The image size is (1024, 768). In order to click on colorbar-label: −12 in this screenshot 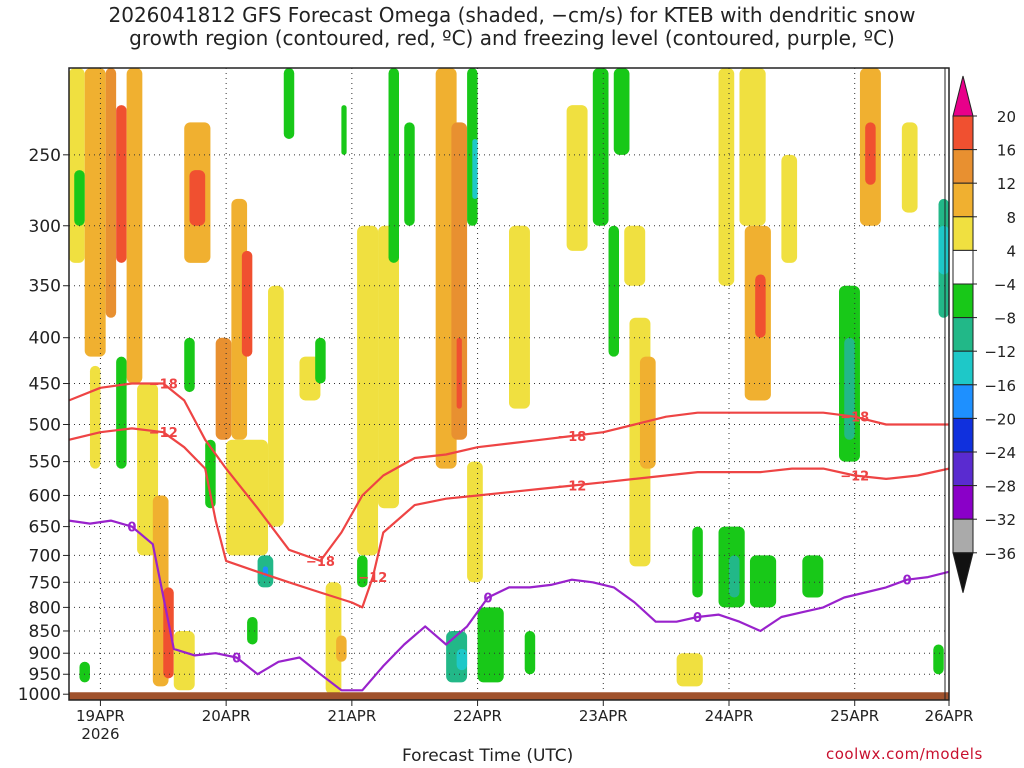, I will do `click(1000, 352)`.